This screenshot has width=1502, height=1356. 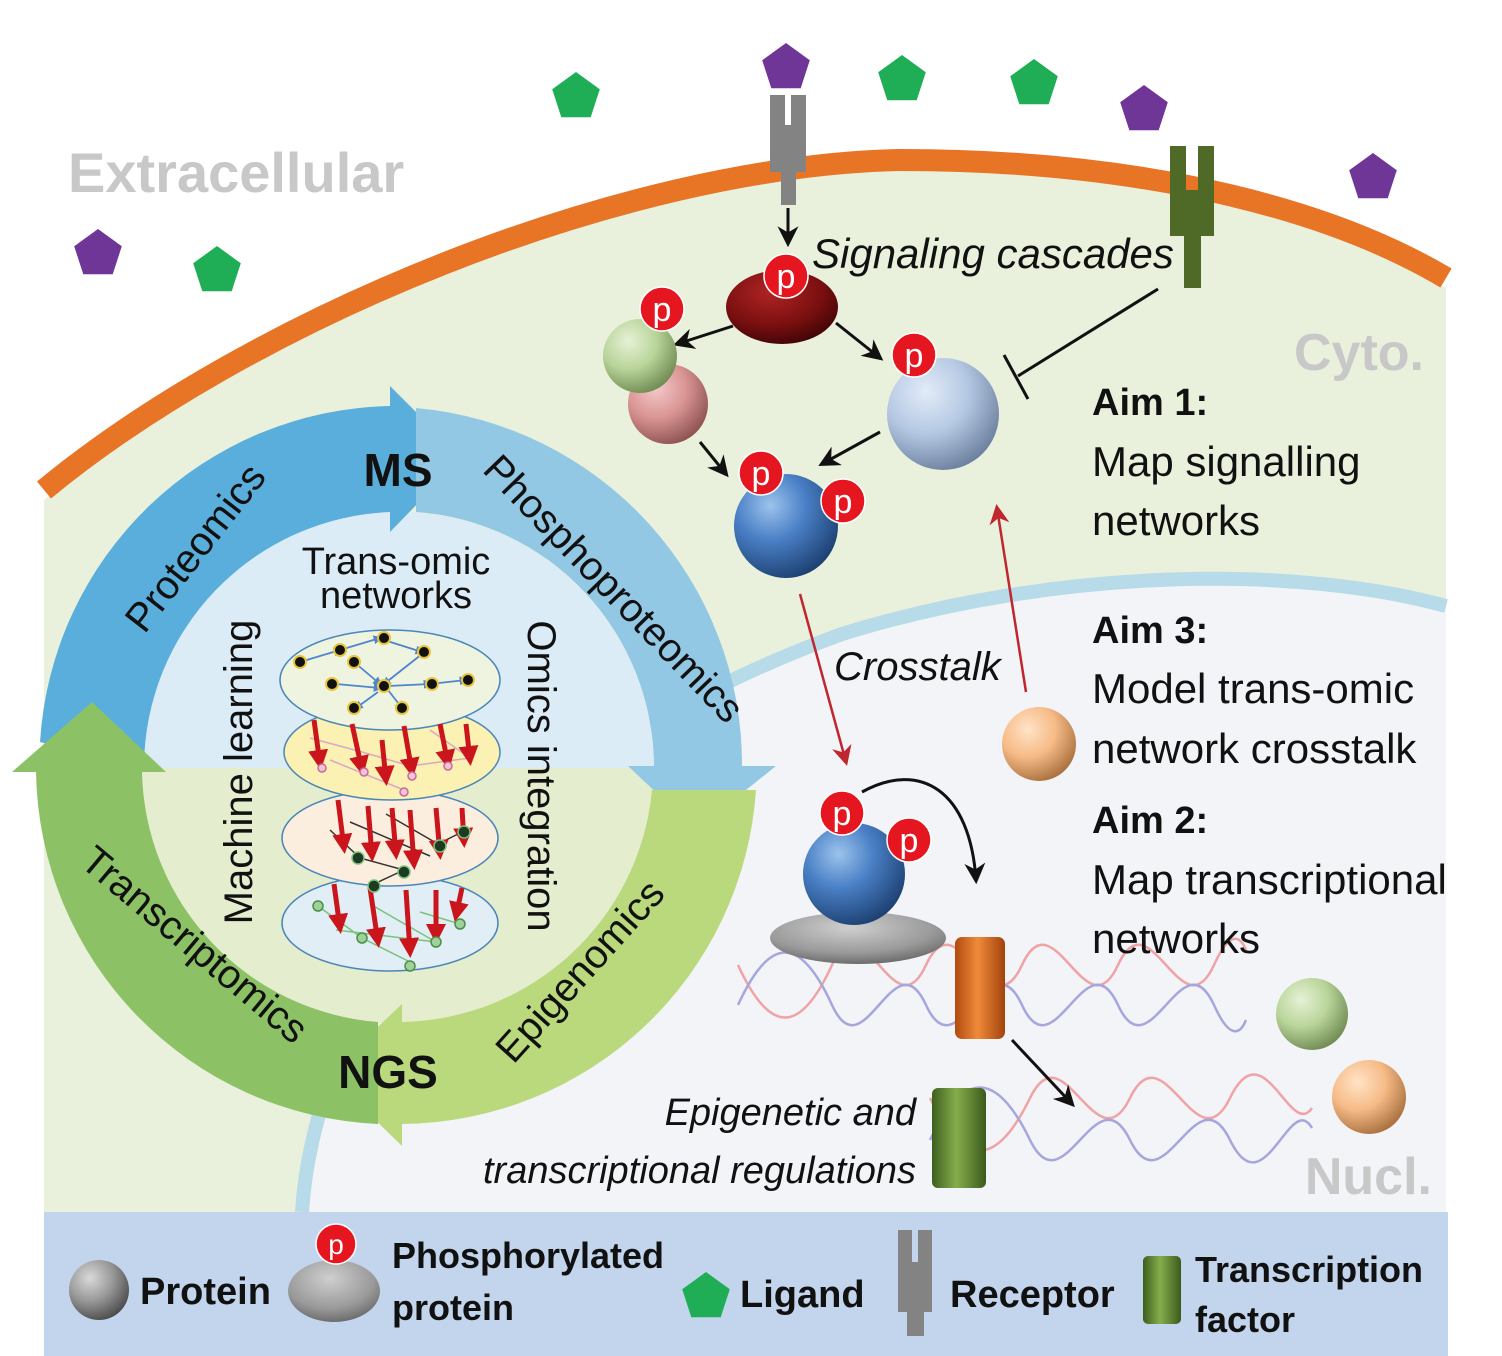 What do you see at coordinates (943, 414) in the screenshot?
I see `protein-lightblue` at bounding box center [943, 414].